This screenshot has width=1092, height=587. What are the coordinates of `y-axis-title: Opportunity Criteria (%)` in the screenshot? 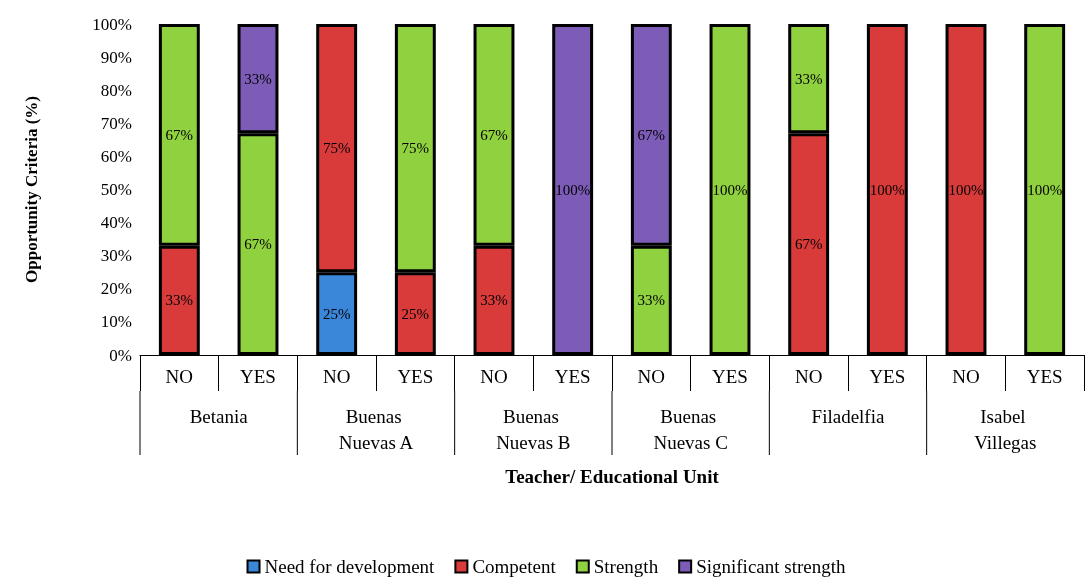 It's located at (31, 189).